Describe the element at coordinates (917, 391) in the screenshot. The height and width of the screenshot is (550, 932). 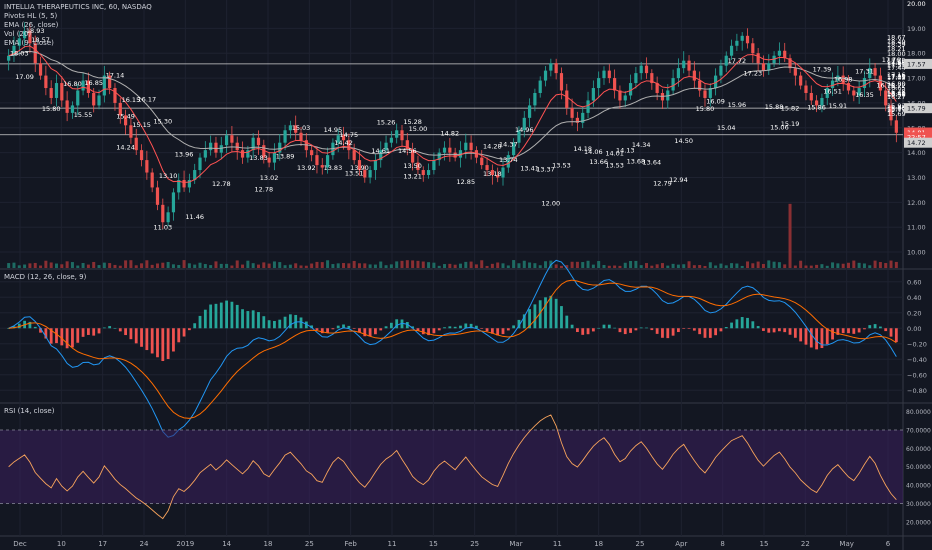
I see `macd-y-tick: −0.80` at that location.